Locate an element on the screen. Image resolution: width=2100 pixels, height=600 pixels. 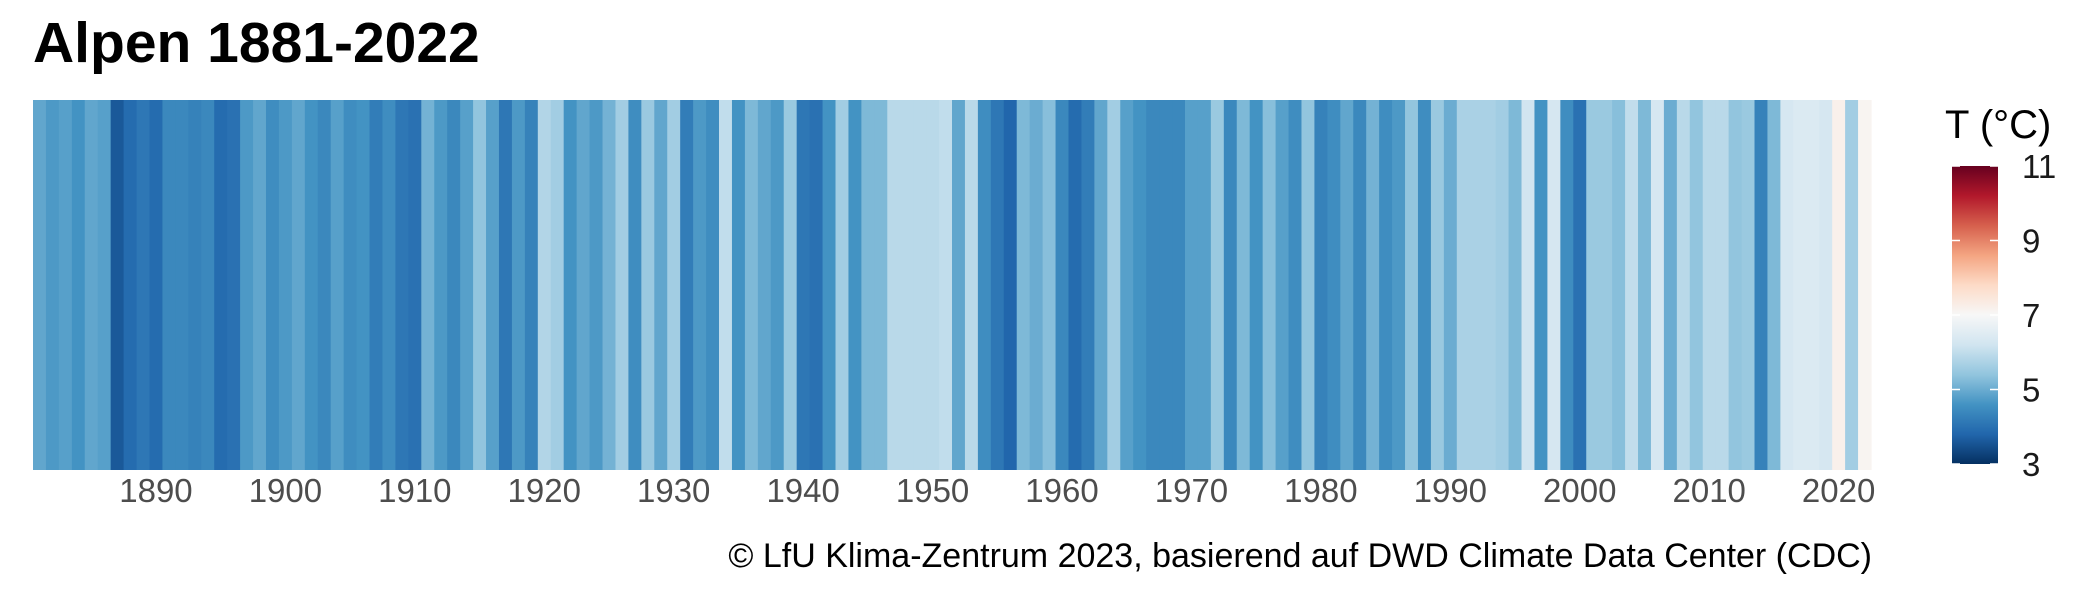
stripe-1917 is located at coordinates (505, 285).